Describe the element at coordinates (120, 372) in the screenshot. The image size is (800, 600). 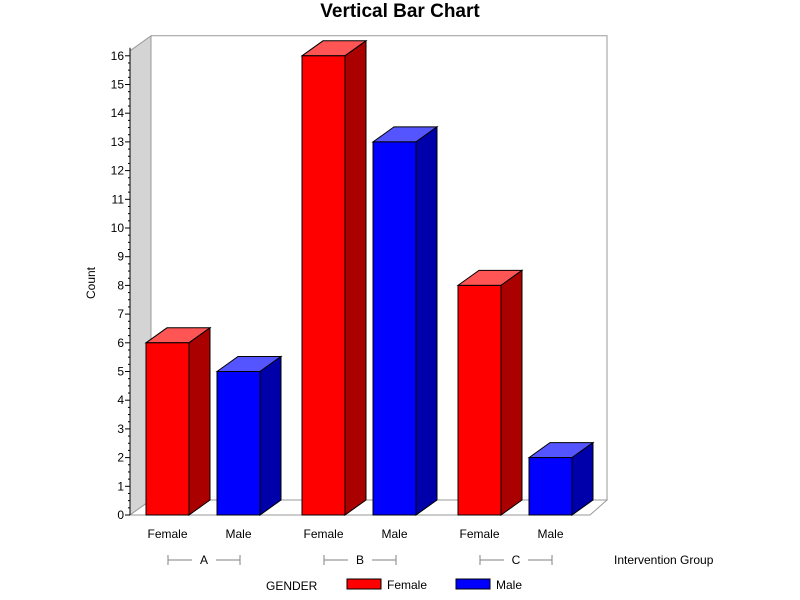
I see `y-tick-label: 5` at that location.